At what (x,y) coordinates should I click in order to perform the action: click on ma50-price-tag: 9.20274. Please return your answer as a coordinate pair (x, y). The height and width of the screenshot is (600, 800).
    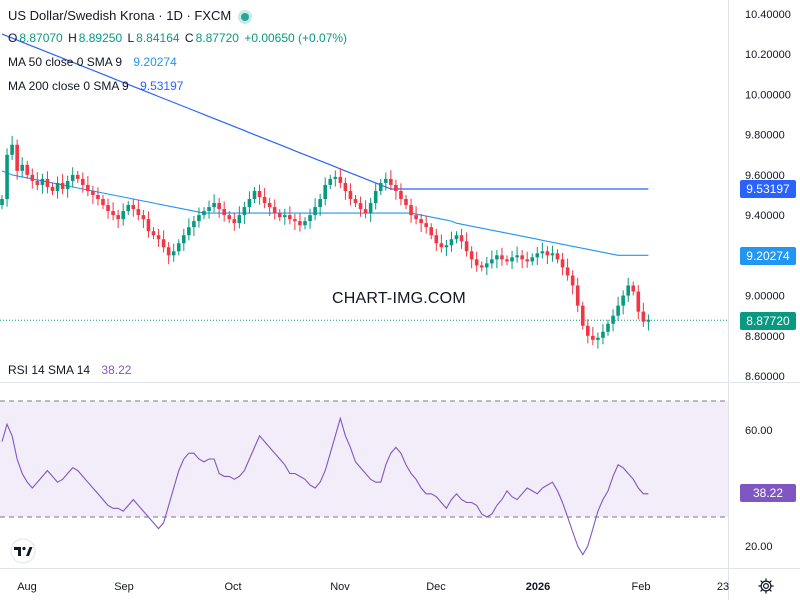
    Looking at the image, I should click on (768, 256).